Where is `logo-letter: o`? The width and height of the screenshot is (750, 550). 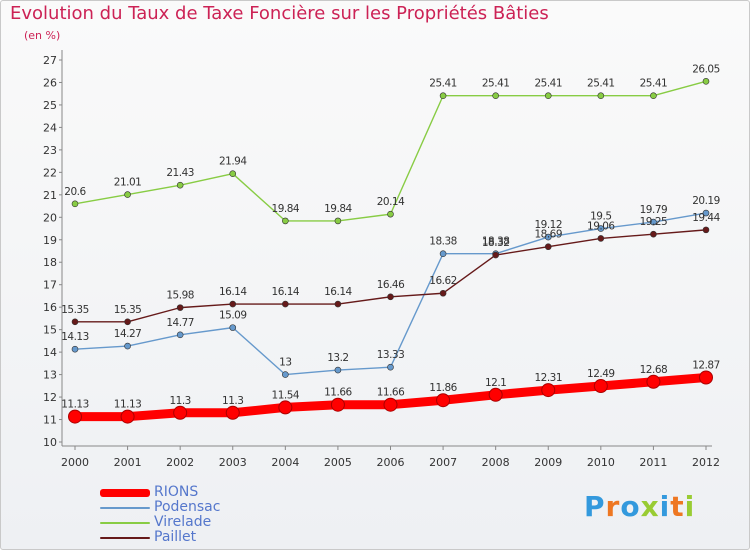
logo-letter: o is located at coordinates (630, 506).